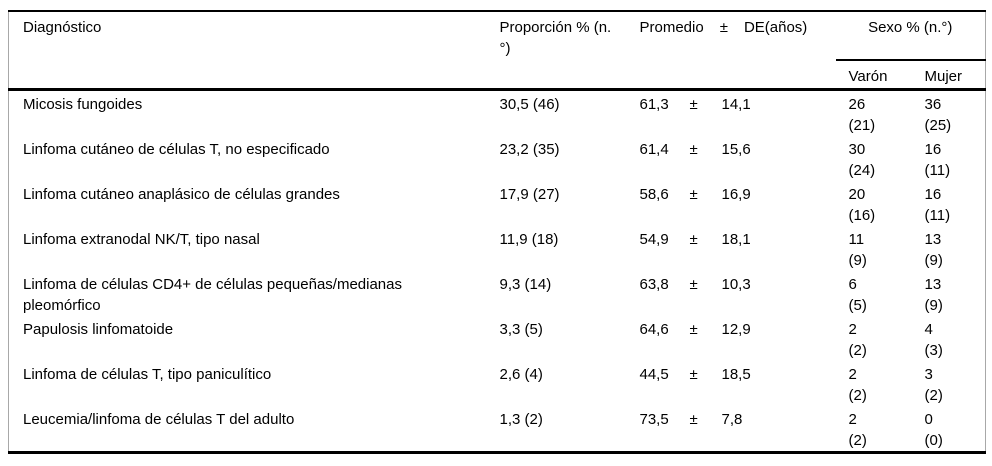 Image resolution: width=992 pixels, height=466 pixels. What do you see at coordinates (736, 149) in the screenshot?
I see `de-cell: 15,6` at bounding box center [736, 149].